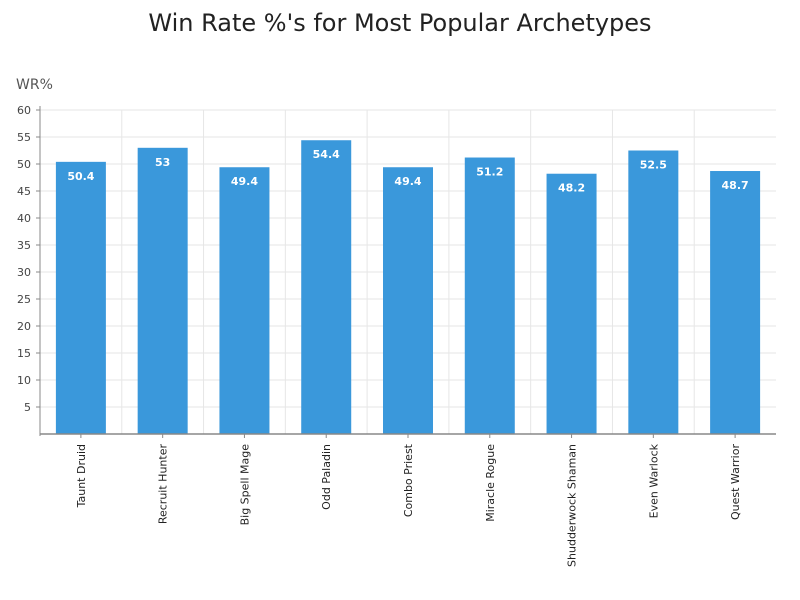  Describe the element at coordinates (24, 272) in the screenshot. I see `y-tick-label: 30` at that location.